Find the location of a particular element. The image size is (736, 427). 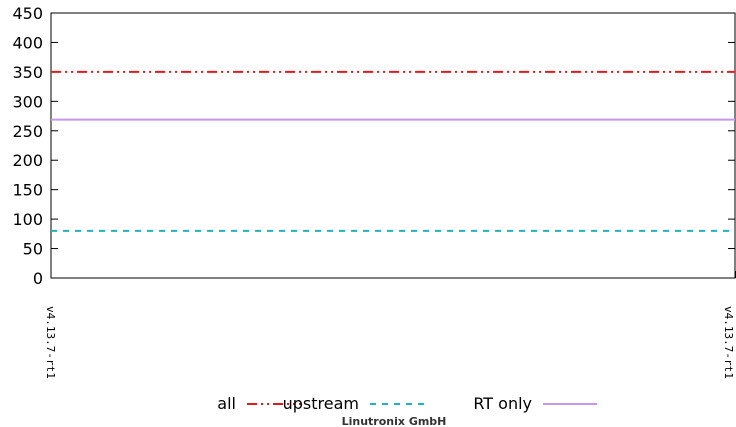

y-tick-label: 350 is located at coordinates (27, 72).